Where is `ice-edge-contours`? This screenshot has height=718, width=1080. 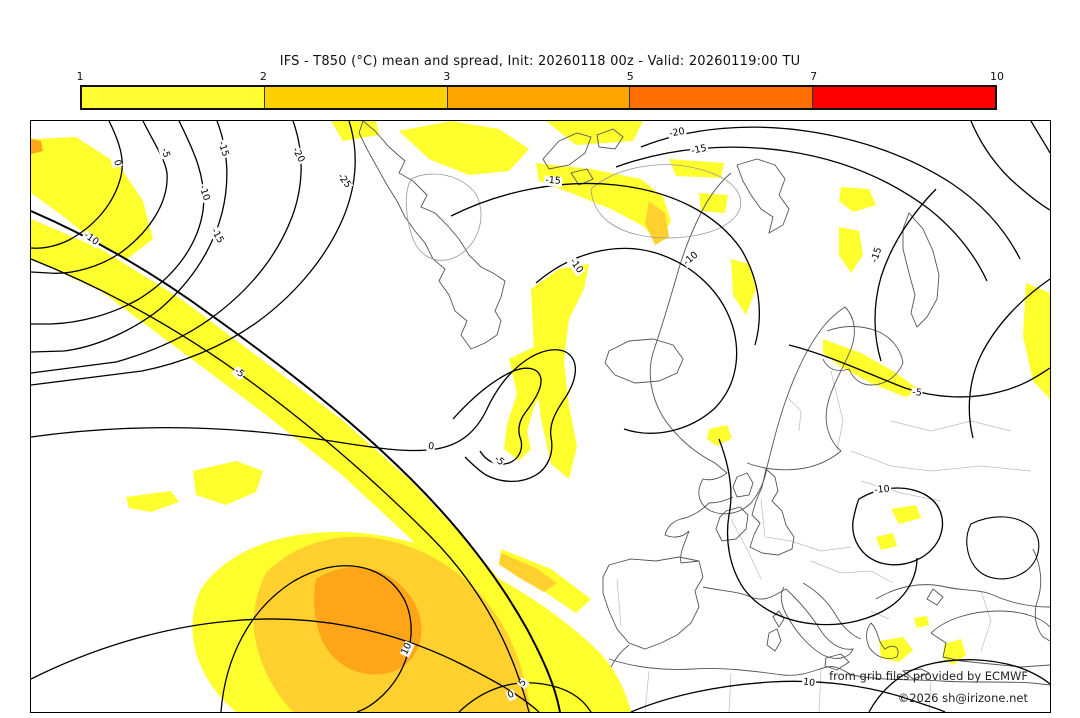
ice-edge-contours is located at coordinates (573, 212).